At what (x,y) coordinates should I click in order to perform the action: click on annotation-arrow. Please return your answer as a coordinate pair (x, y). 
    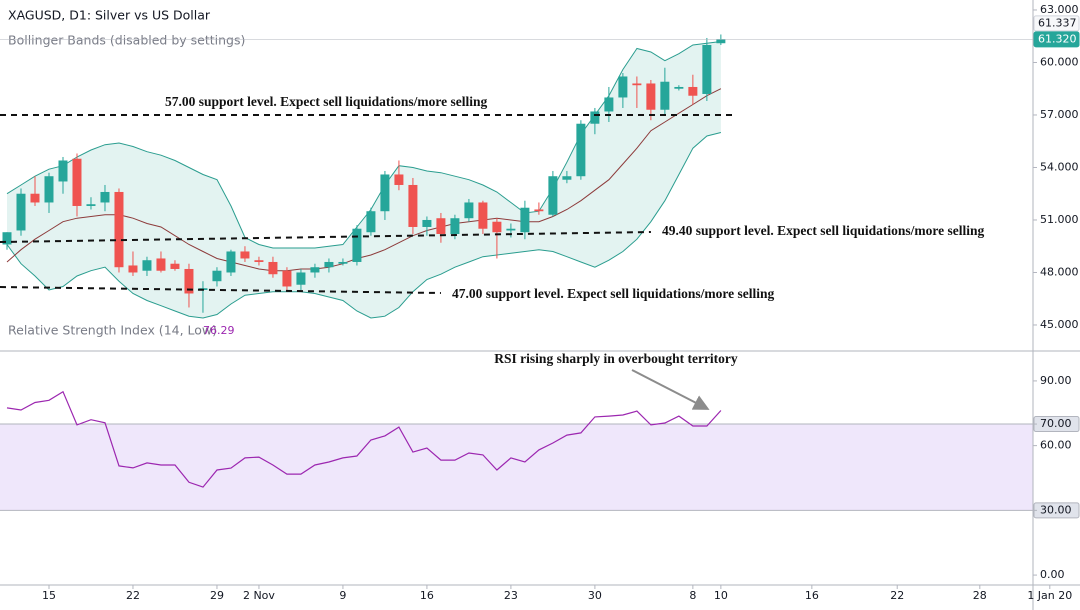
    Looking at the image, I should click on (670, 389).